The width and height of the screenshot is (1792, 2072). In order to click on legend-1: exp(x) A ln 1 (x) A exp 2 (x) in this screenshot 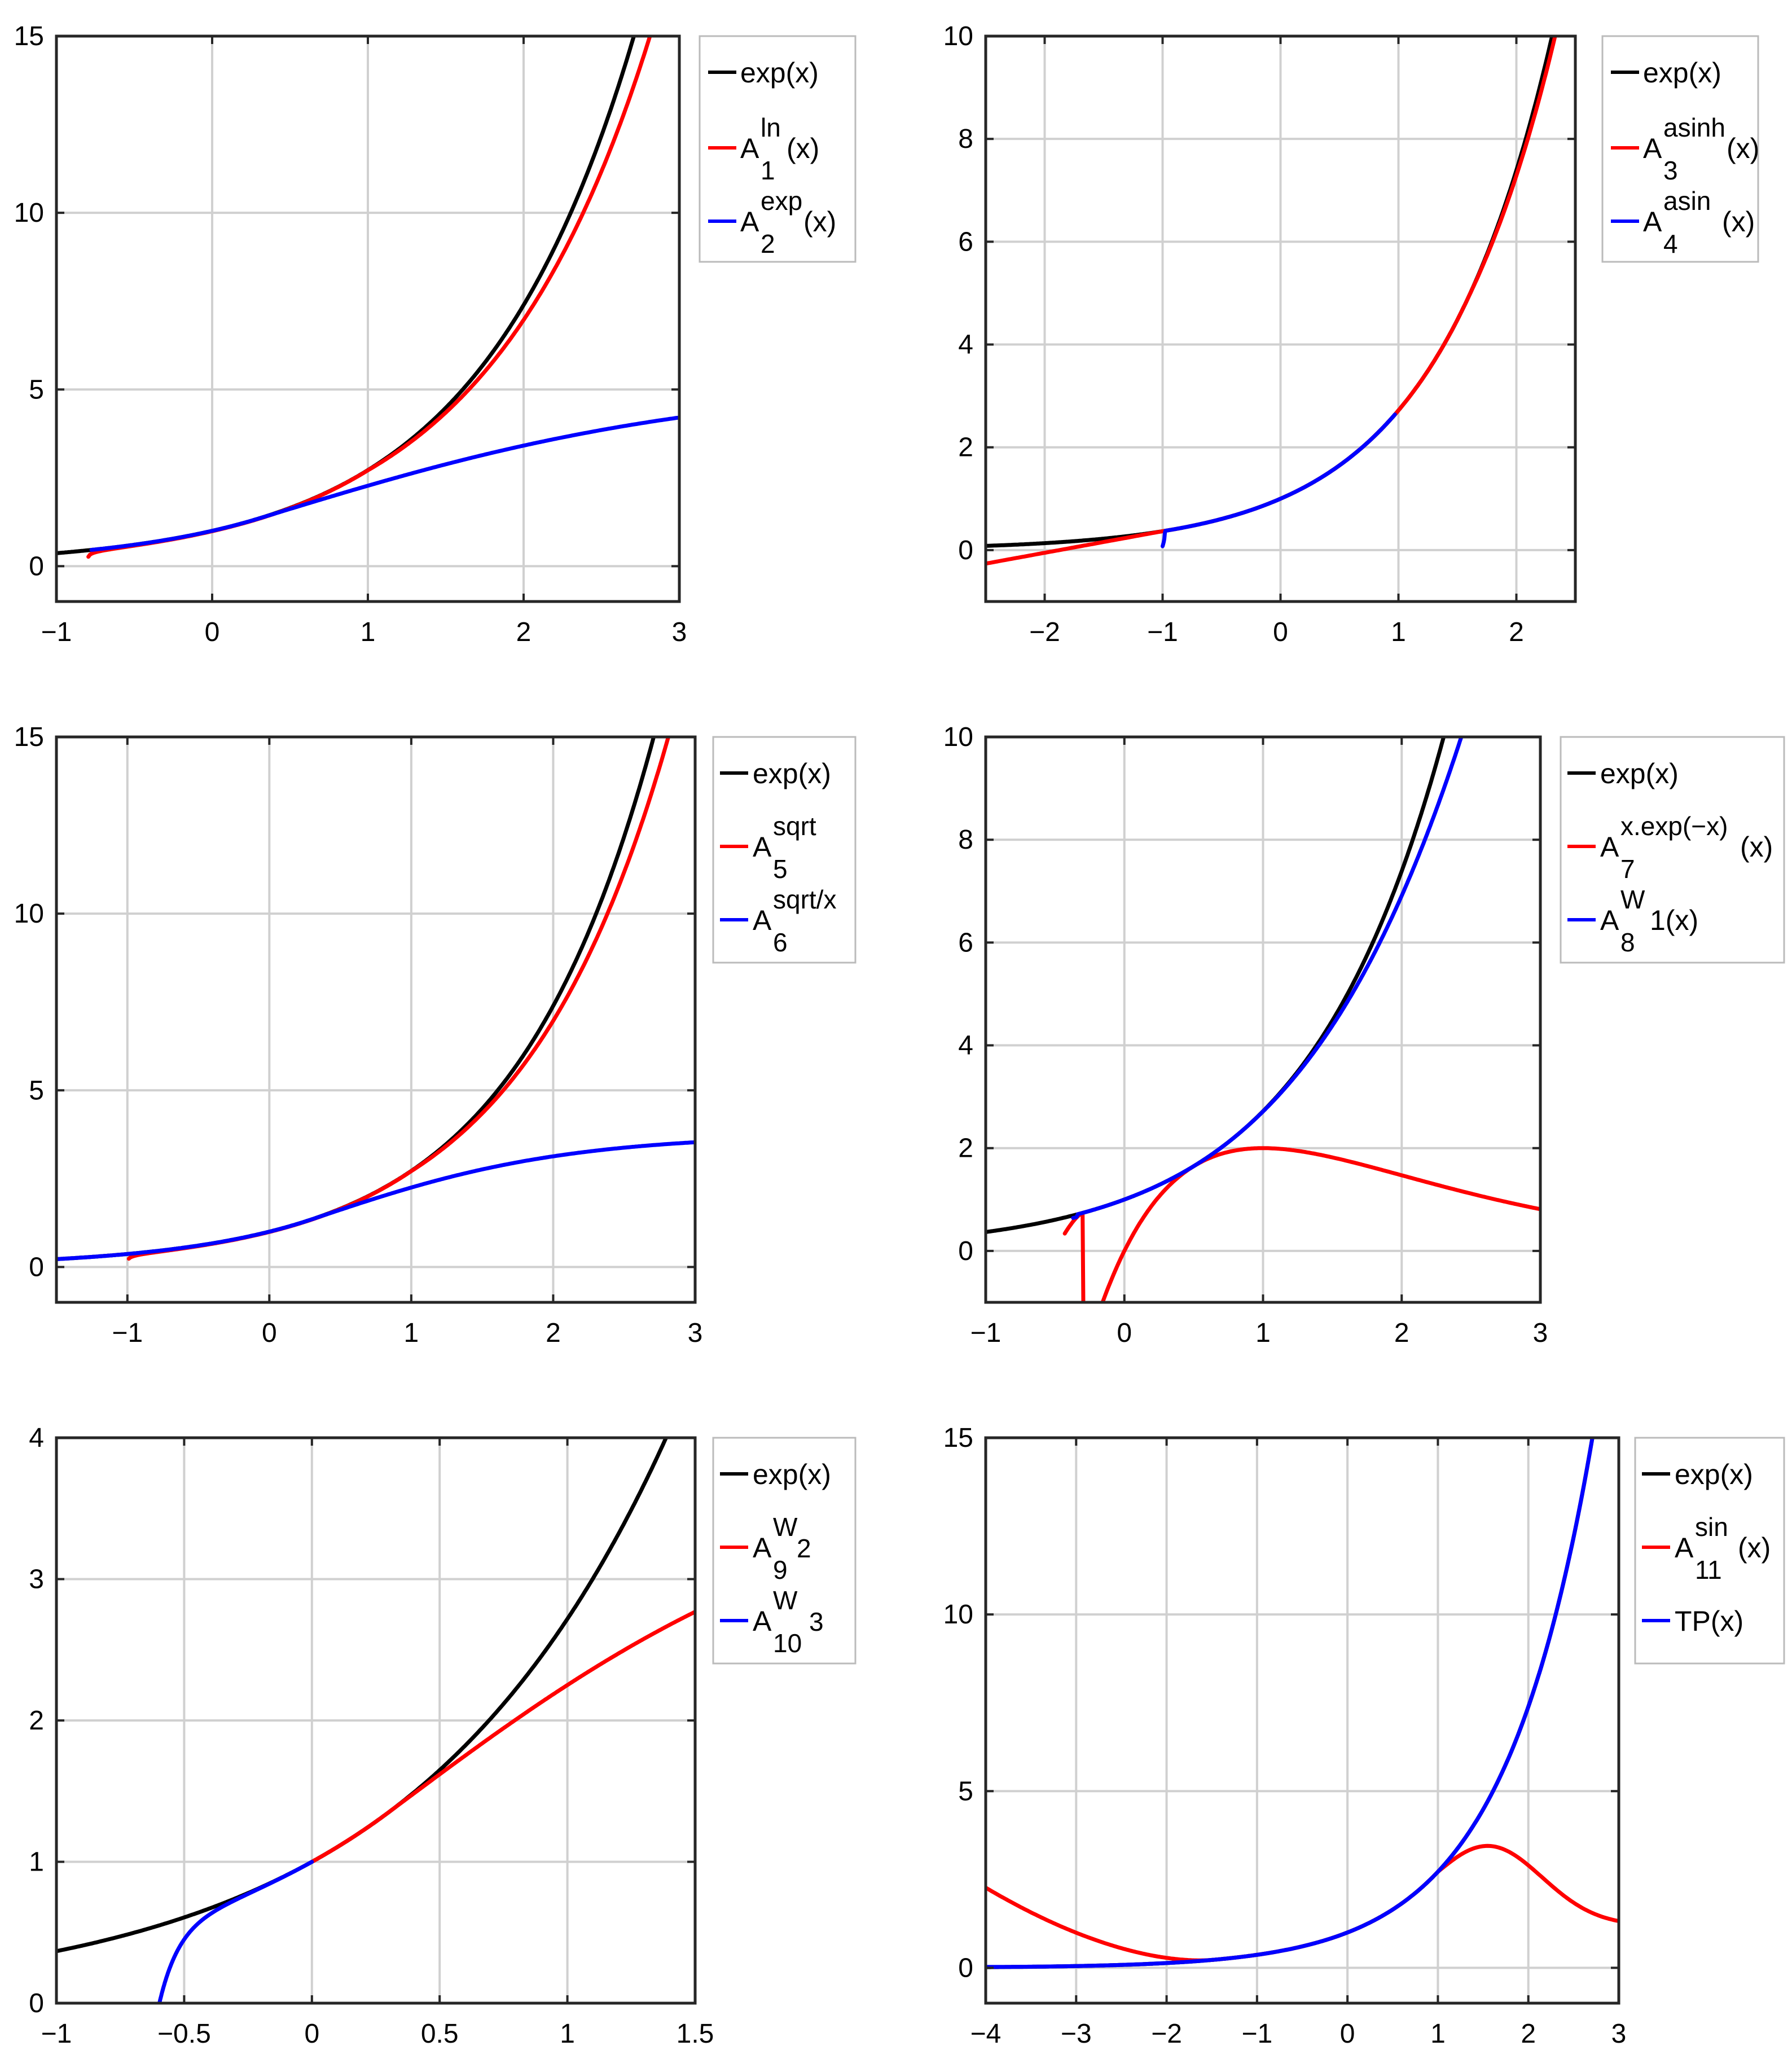, I will do `click(778, 149)`.